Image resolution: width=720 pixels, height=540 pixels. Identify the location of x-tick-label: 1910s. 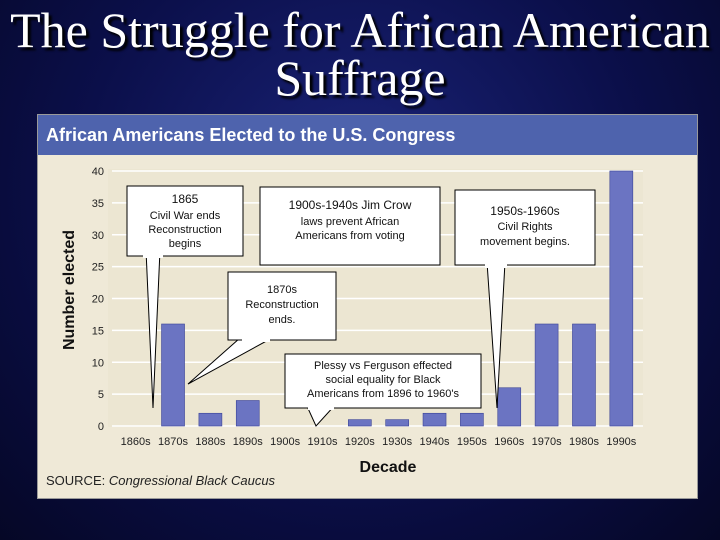
(322, 442).